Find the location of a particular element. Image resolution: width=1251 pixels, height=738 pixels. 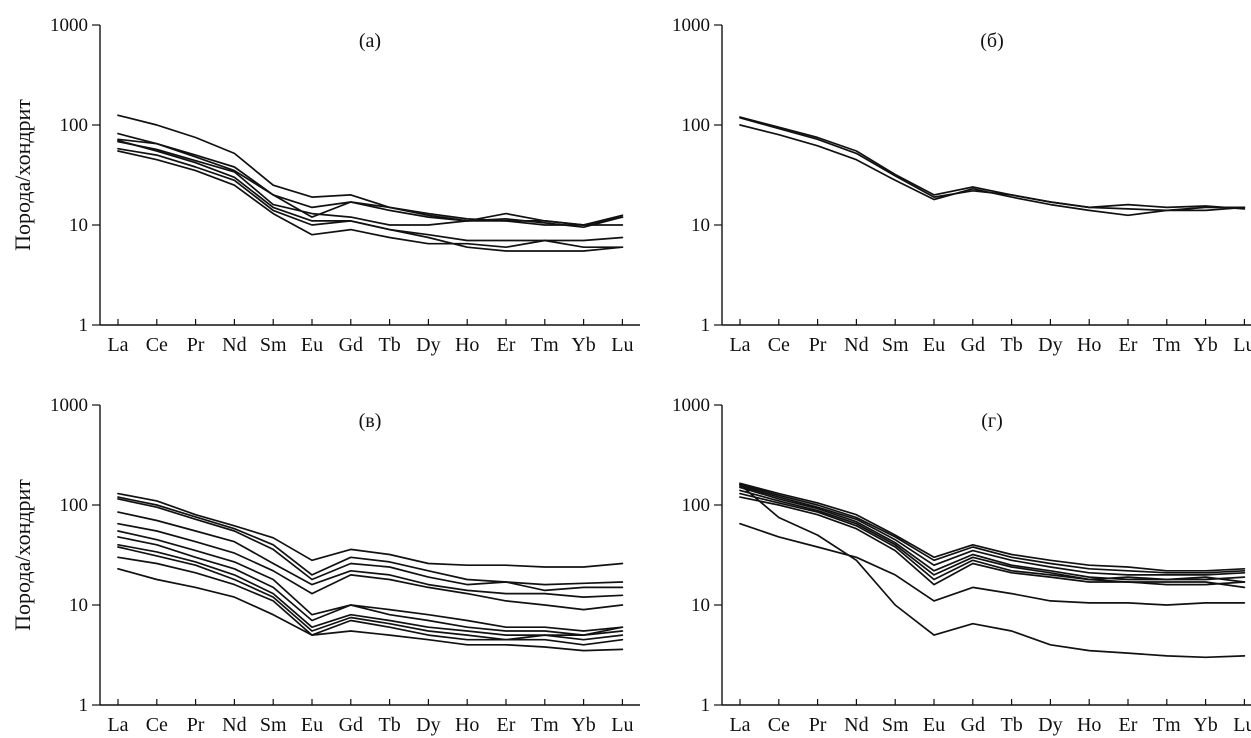

panel-b-x-tick-label: Yb is located at coordinates (1205, 345).